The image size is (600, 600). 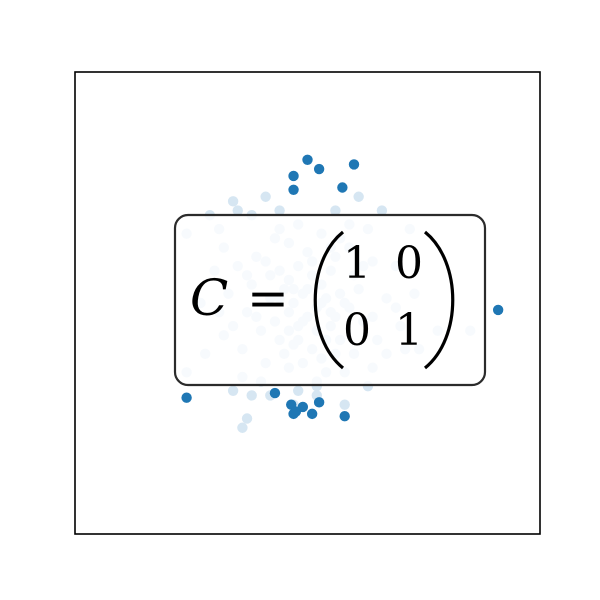 What do you see at coordinates (268, 298) in the screenshot?
I see `annotation-equals: =` at bounding box center [268, 298].